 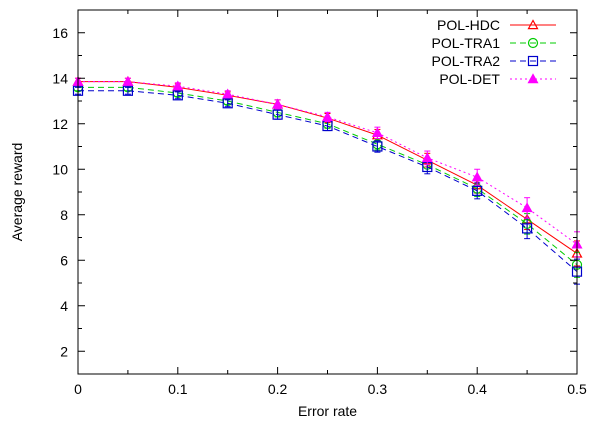 I want to click on legend-label: POL-HDC, so click(x=468, y=25).